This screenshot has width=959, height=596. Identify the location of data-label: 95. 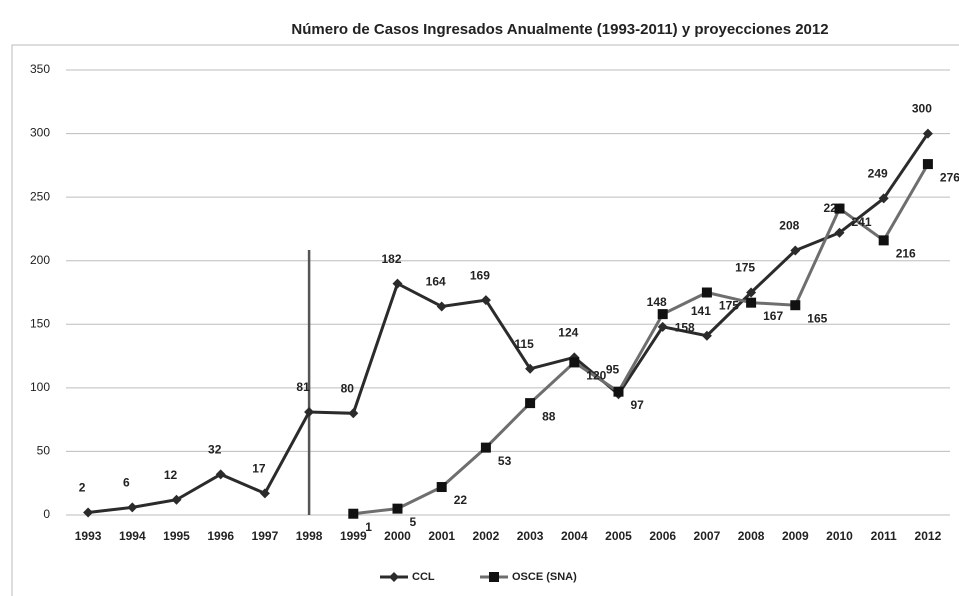
(613, 369).